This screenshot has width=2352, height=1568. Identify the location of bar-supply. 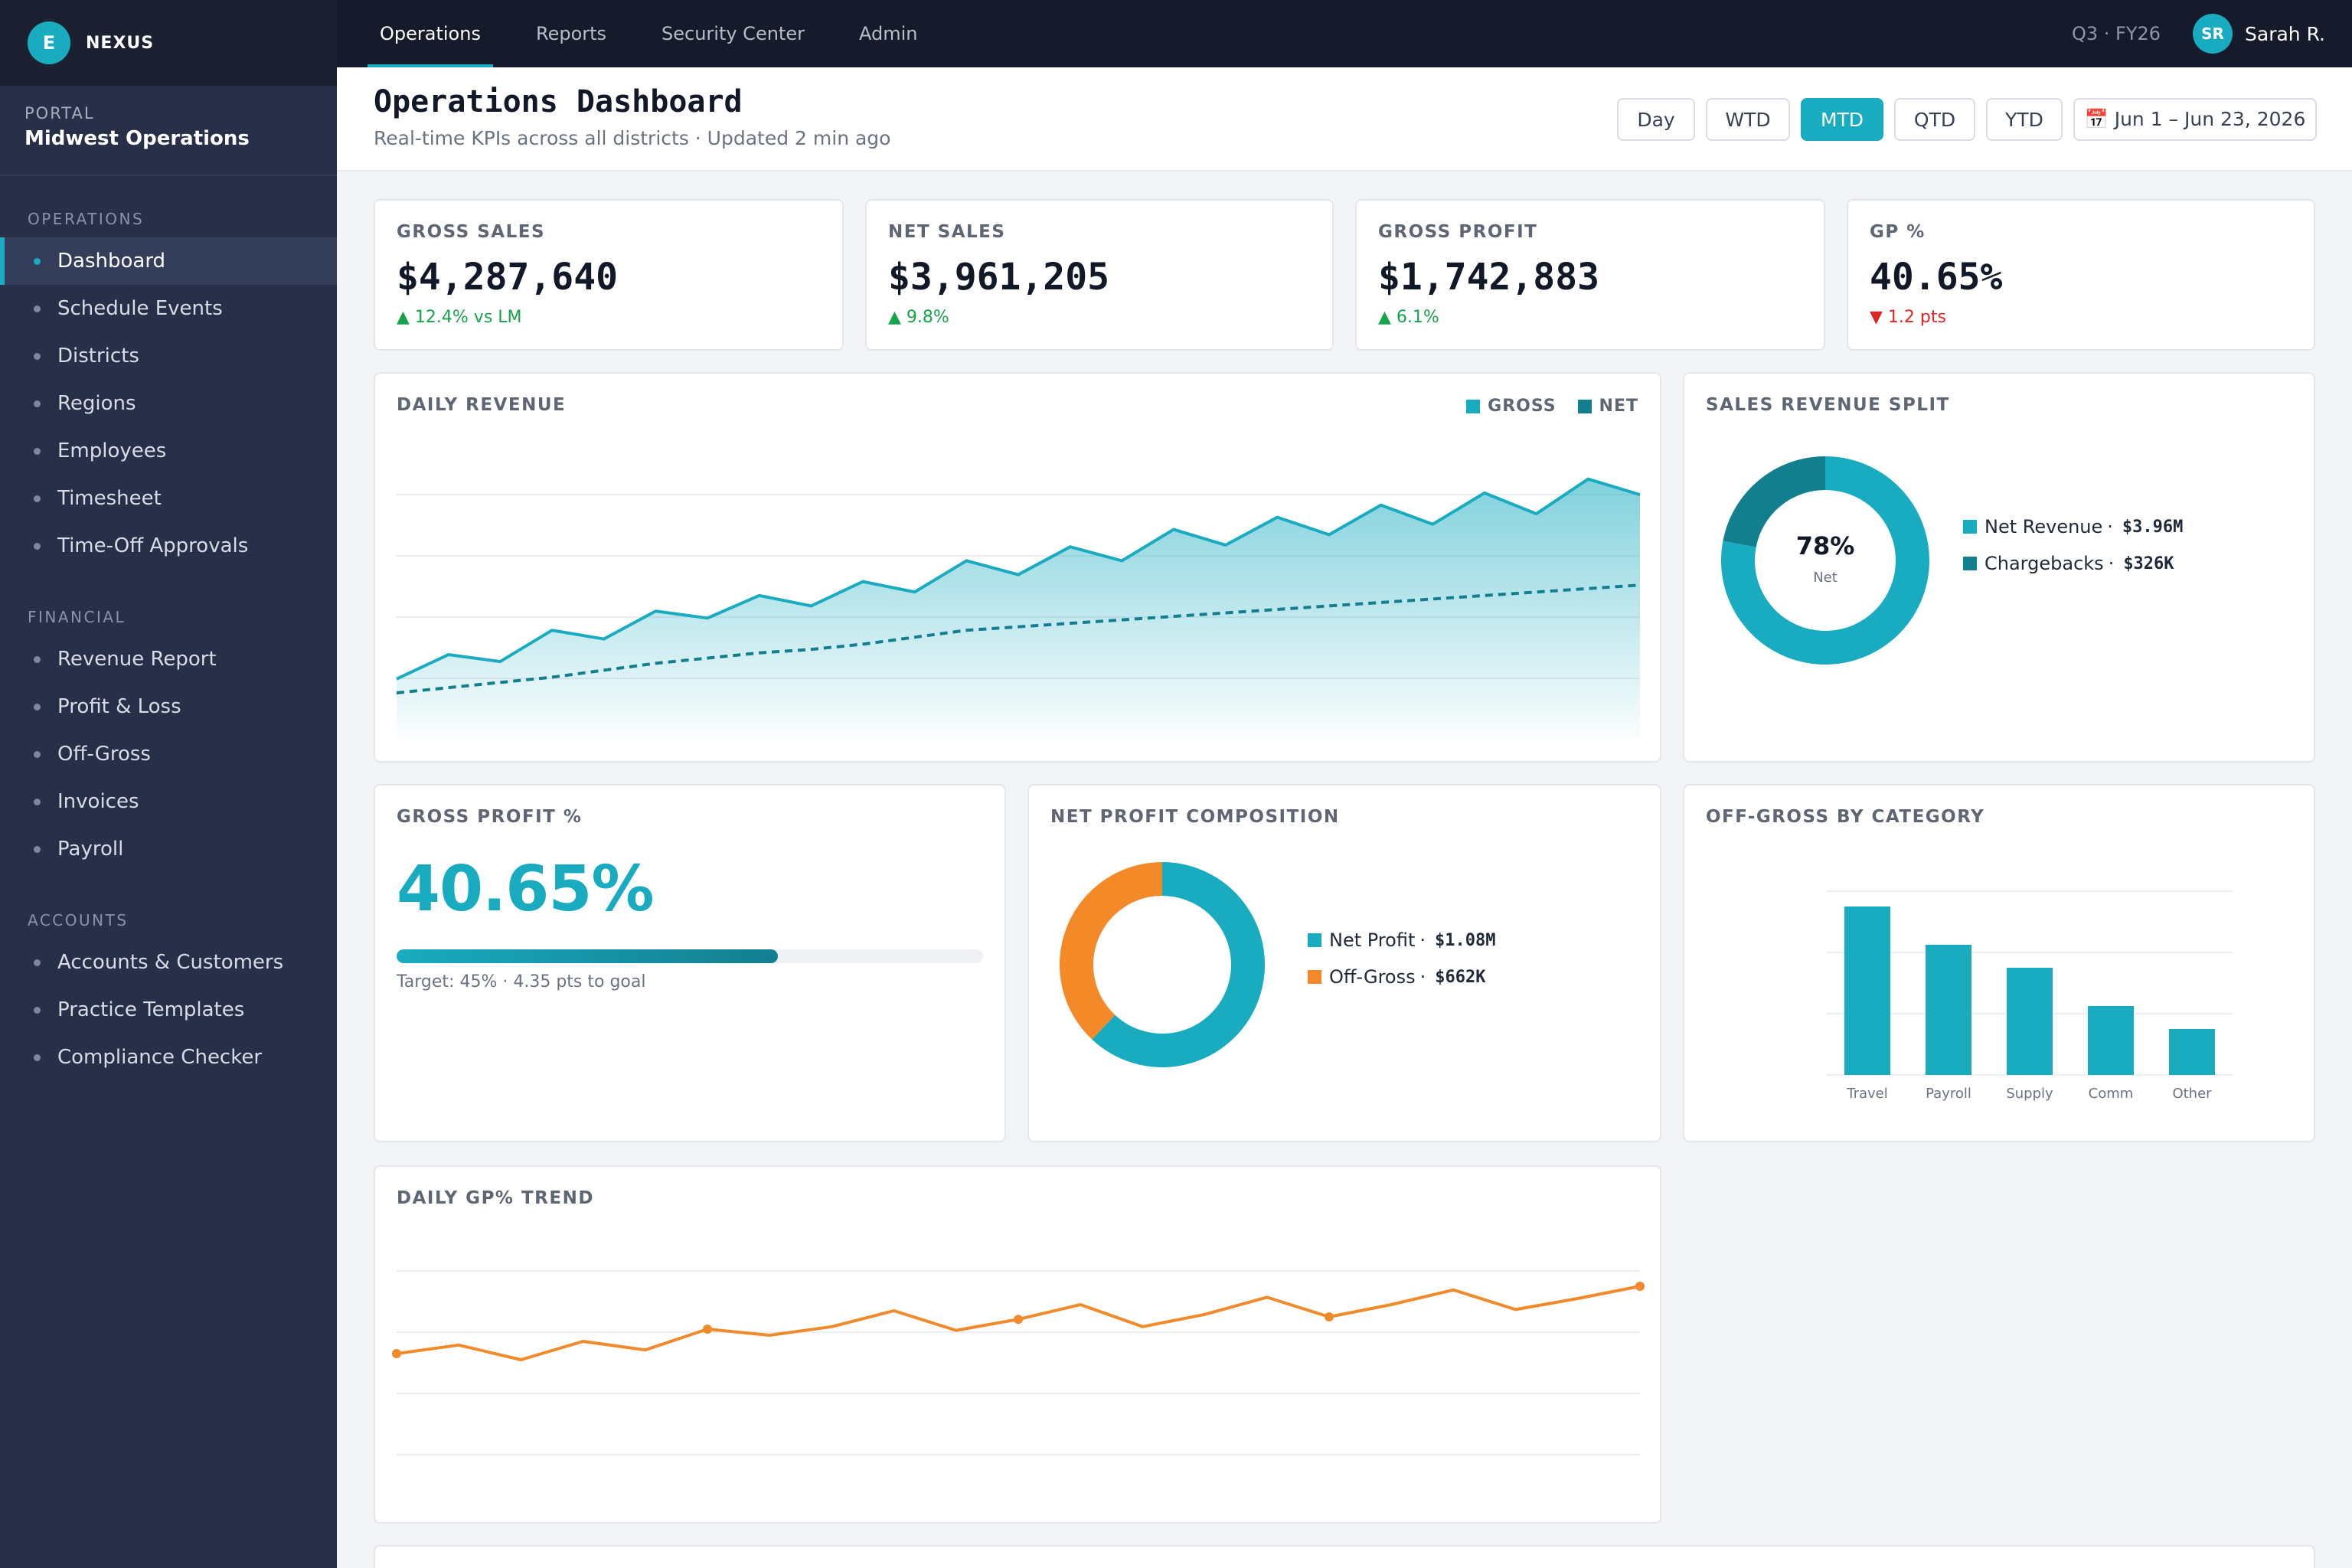
(2030, 1021).